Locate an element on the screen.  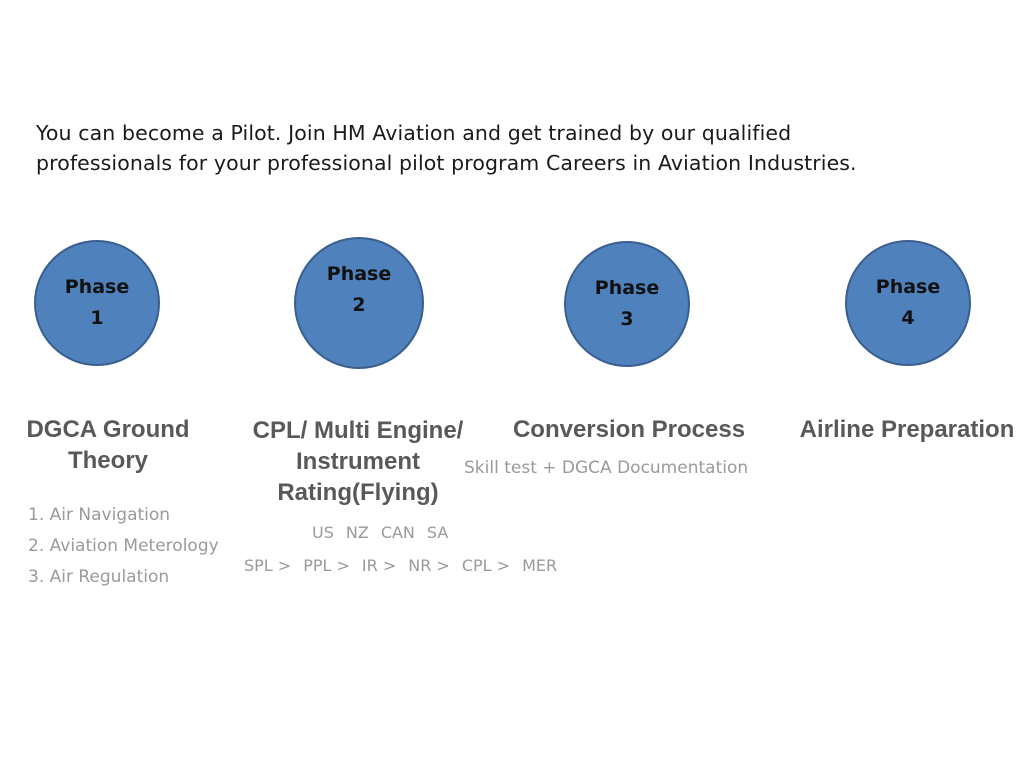
licence-item: PPL > is located at coordinates (326, 565).